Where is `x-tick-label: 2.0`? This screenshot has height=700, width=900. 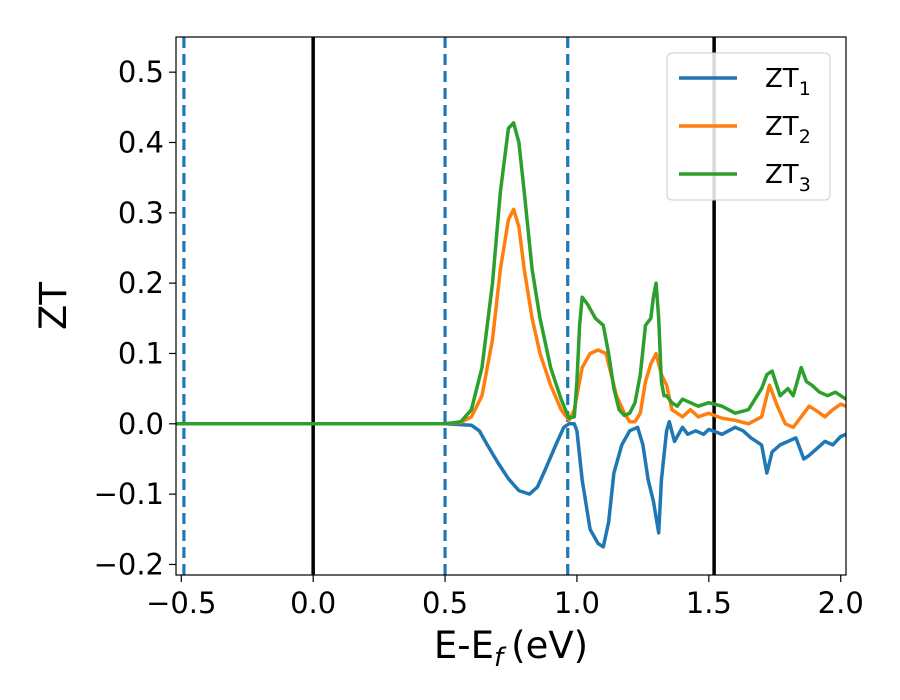
x-tick-label: 2.0 is located at coordinates (841, 603).